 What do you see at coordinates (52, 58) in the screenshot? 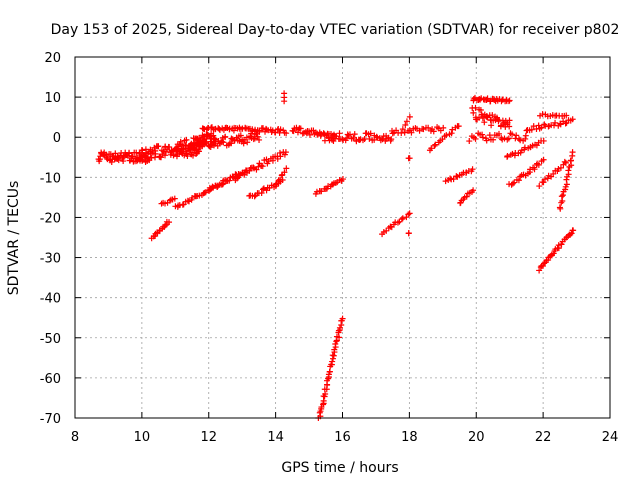
I see `y-tick-label: 20` at bounding box center [52, 58].